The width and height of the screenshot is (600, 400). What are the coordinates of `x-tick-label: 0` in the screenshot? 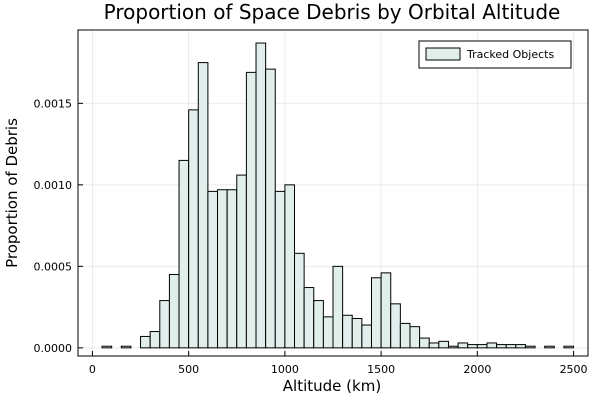 It's located at (92, 369).